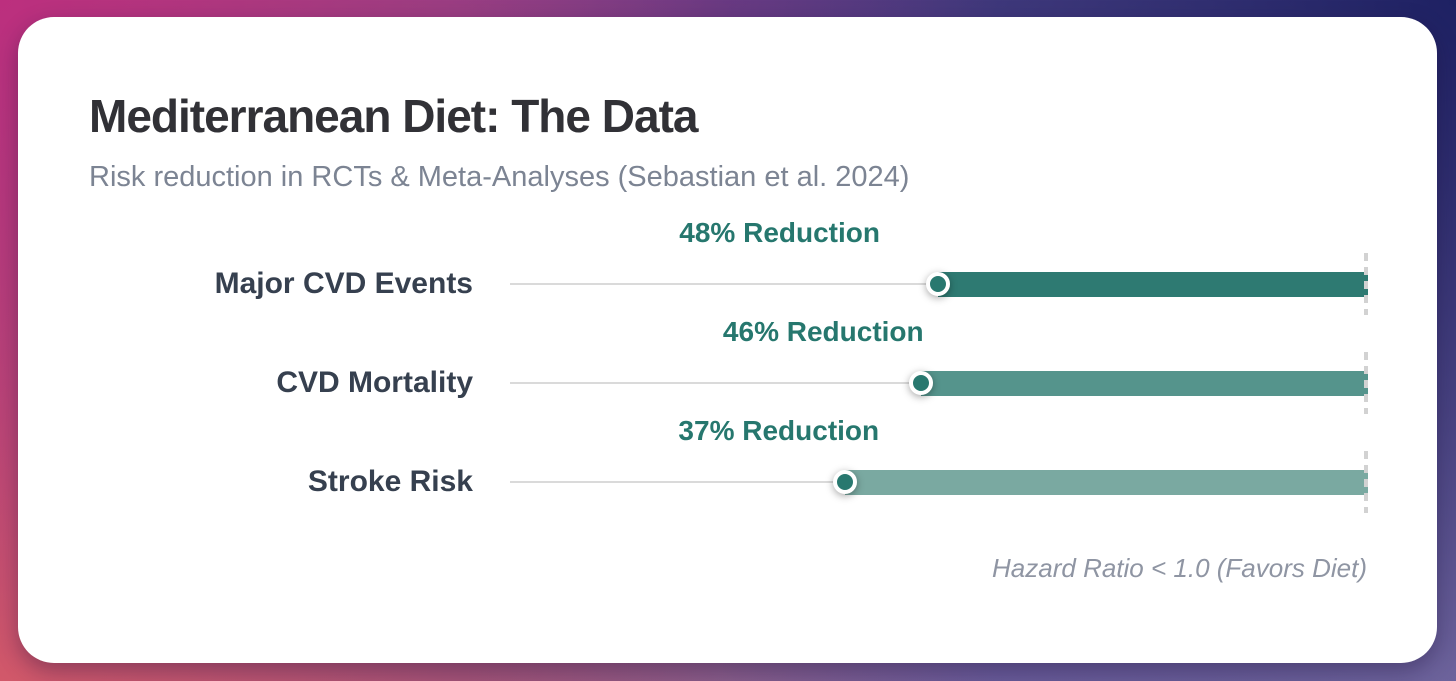 The height and width of the screenshot is (681, 1456). What do you see at coordinates (374, 382) in the screenshot?
I see `category-label: CVD Mortality` at bounding box center [374, 382].